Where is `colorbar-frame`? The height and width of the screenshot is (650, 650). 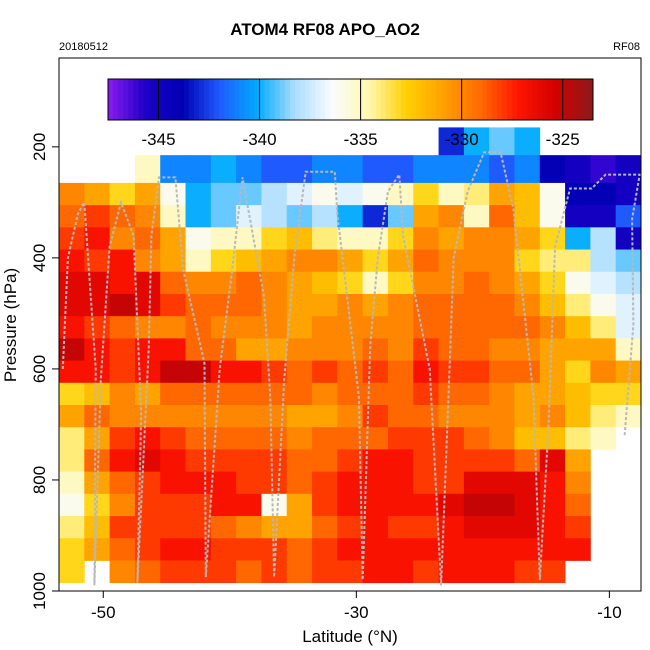
colorbar-frame is located at coordinates (350, 99).